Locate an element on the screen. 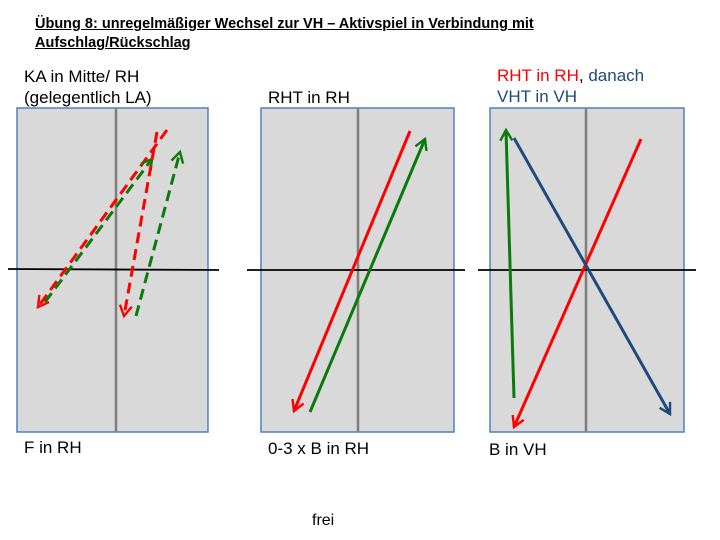  exercise-title-line-2: Aufschlag/Rückschlag is located at coordinates (113, 43).